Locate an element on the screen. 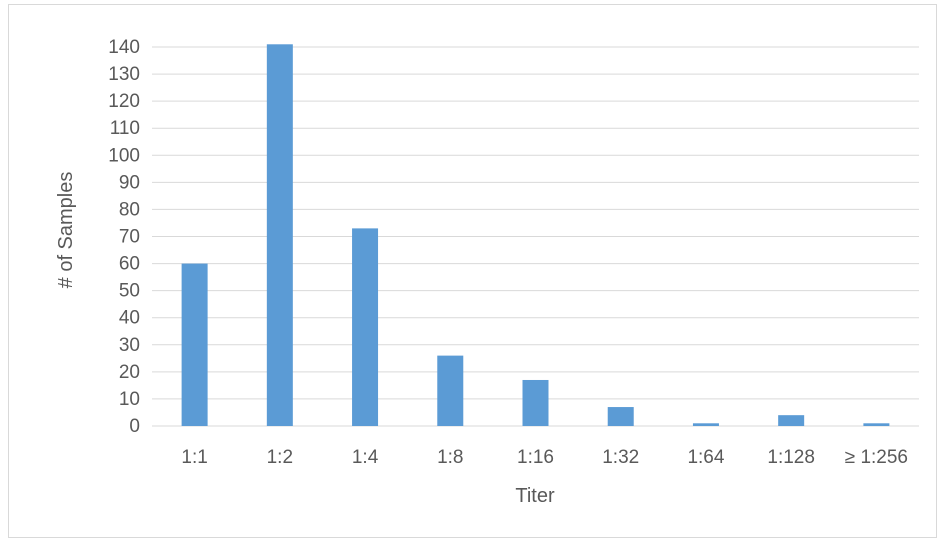 The image size is (939, 547). y-tick-label: 30 is located at coordinates (129, 345).